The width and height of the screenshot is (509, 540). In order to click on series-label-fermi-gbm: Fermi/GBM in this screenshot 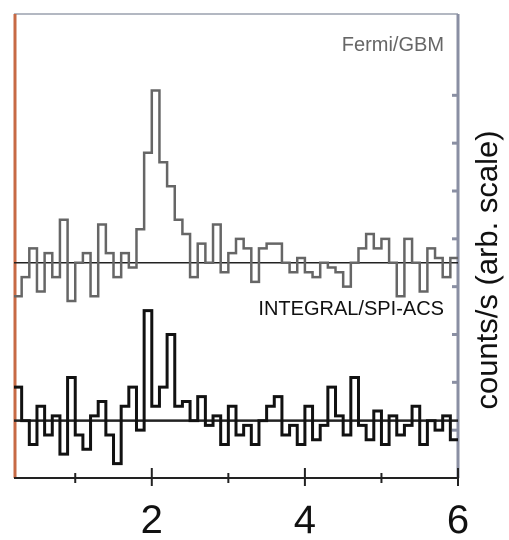, I will do `click(393, 45)`.